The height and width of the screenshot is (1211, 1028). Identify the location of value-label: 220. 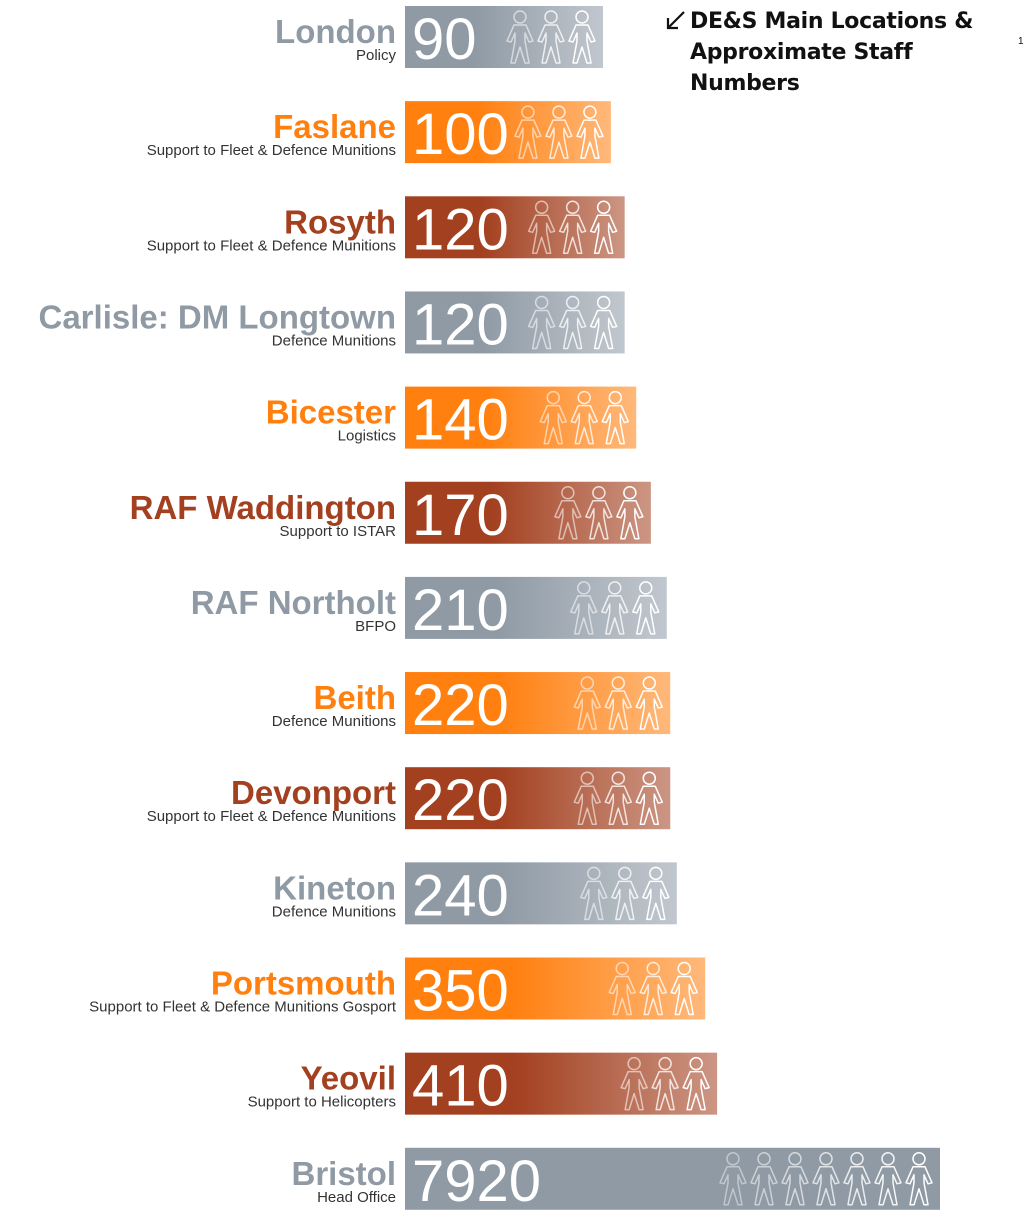
(460, 705).